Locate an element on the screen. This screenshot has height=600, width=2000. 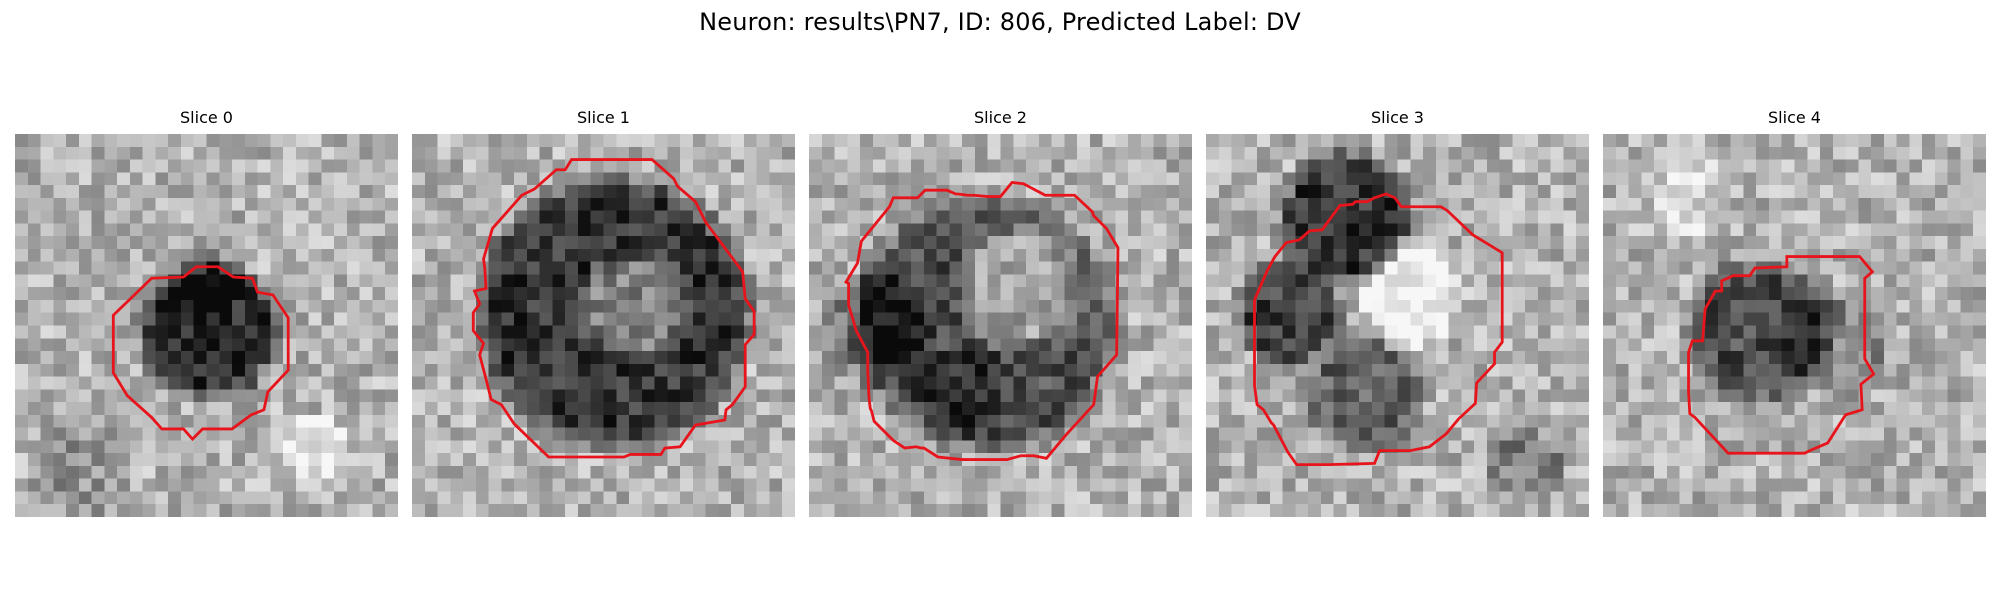
slice-title: Slice 4 is located at coordinates (1794, 117).